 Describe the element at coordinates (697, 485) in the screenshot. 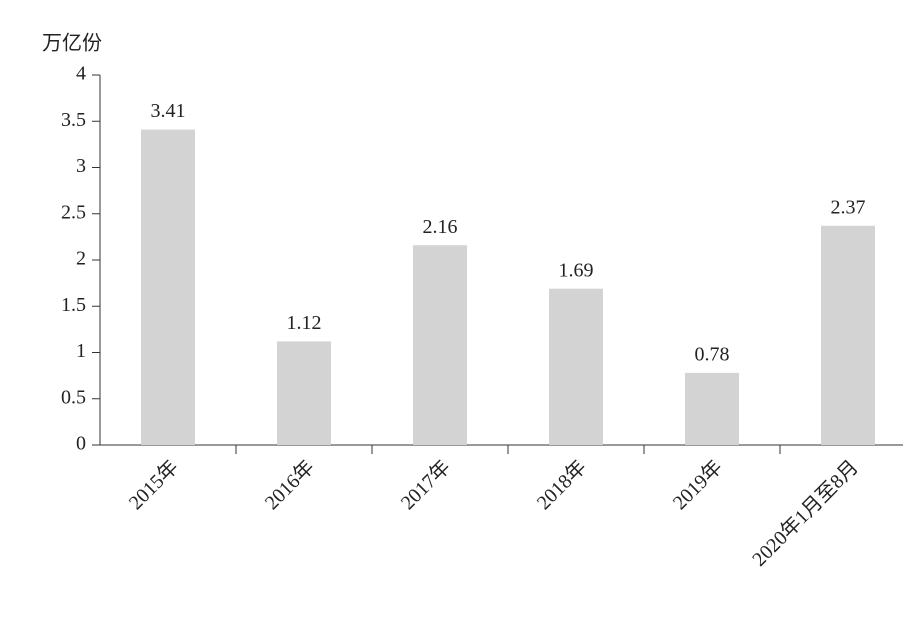

I see `x-tick-label: 2019年` at that location.